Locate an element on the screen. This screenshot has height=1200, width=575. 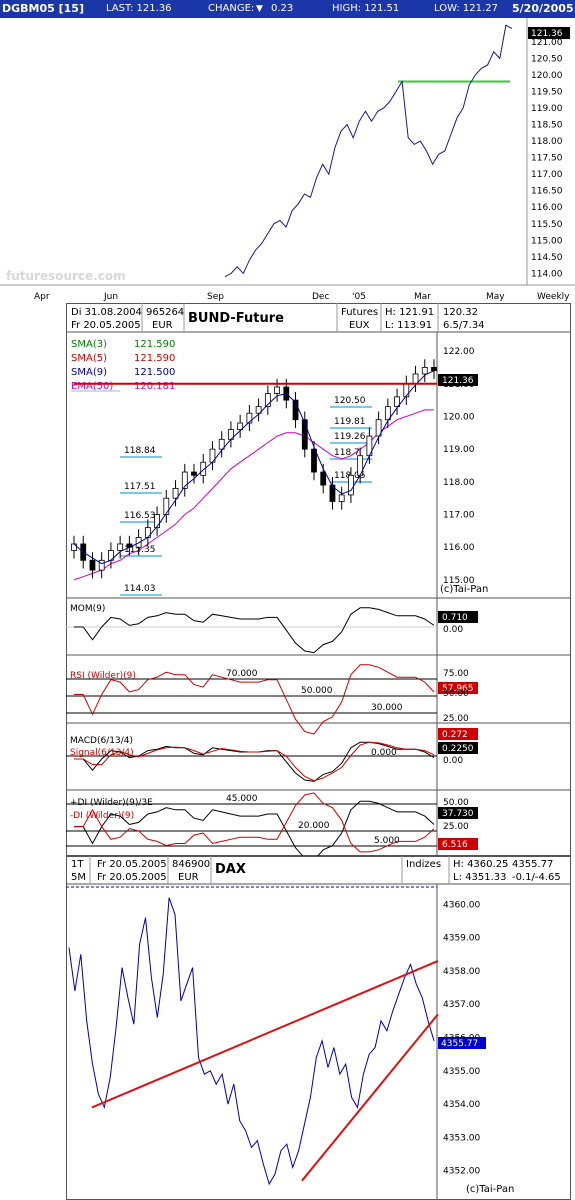
bund-code: 965264 is located at coordinates (165, 312).